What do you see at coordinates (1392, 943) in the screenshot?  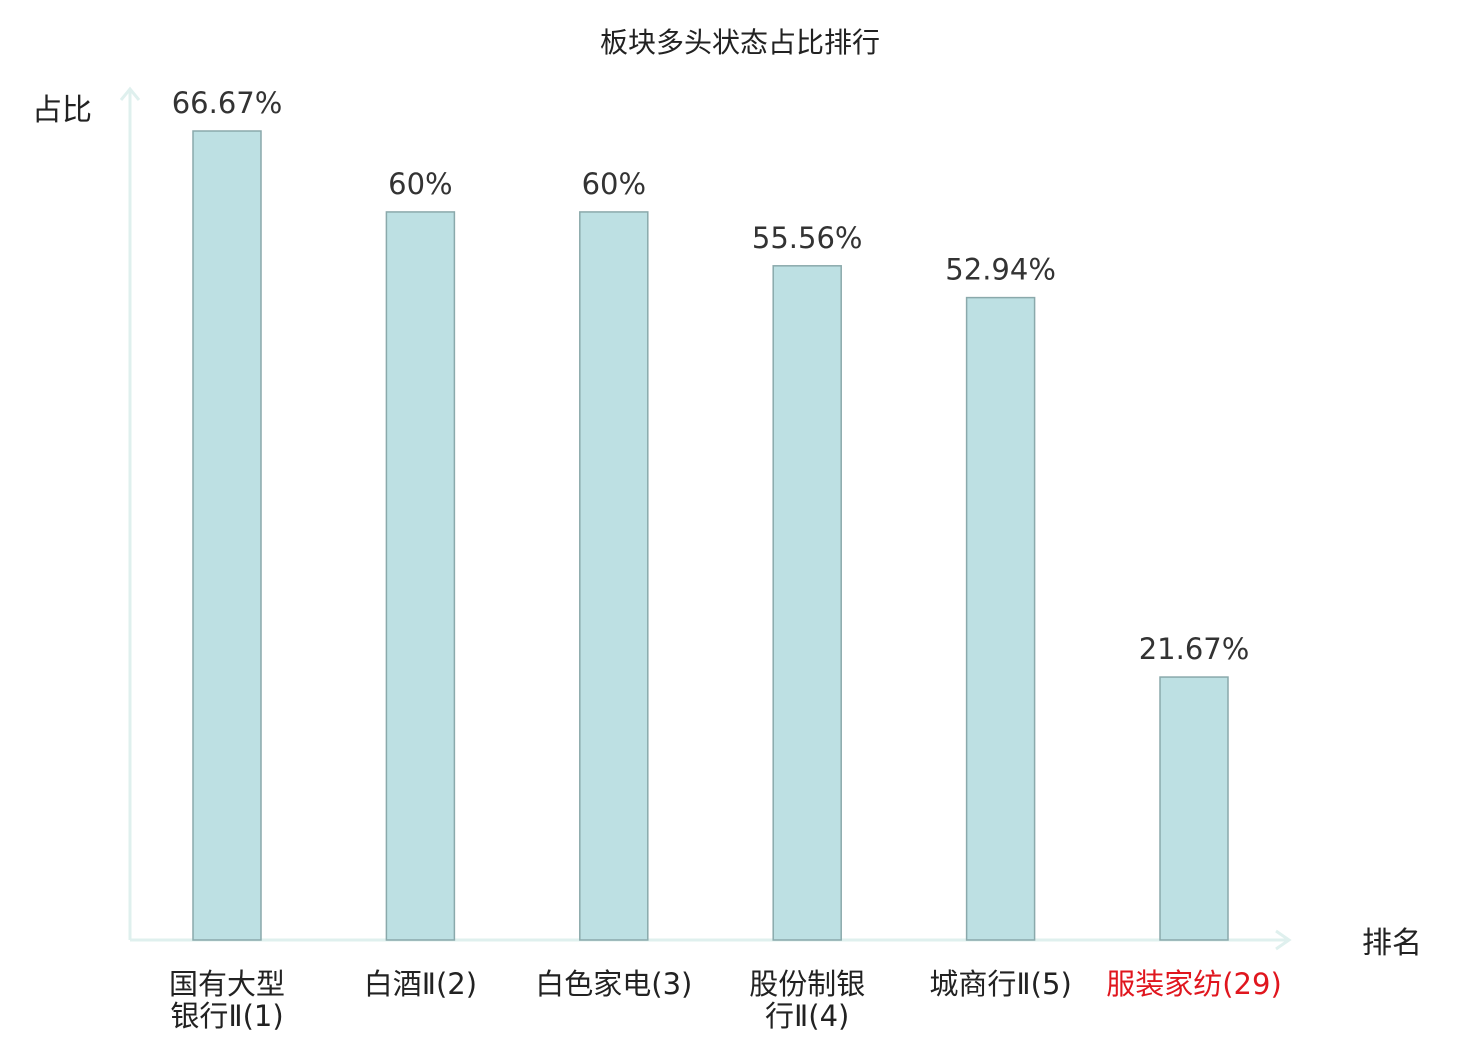 I see `x-axis-label: 排名` at bounding box center [1392, 943].